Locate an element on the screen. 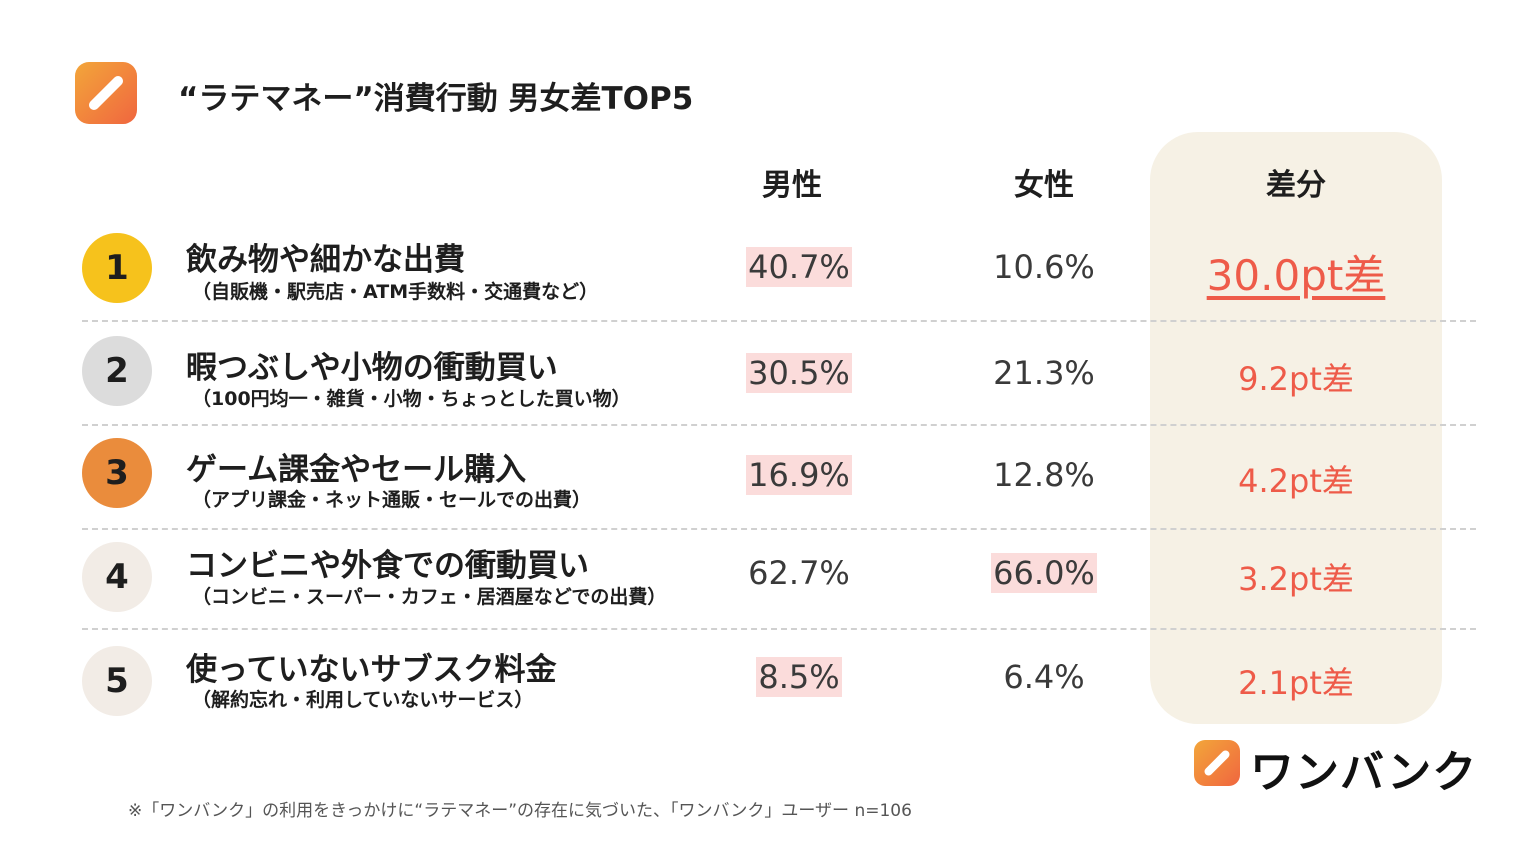  male-value: 30.5% is located at coordinates (799, 373).